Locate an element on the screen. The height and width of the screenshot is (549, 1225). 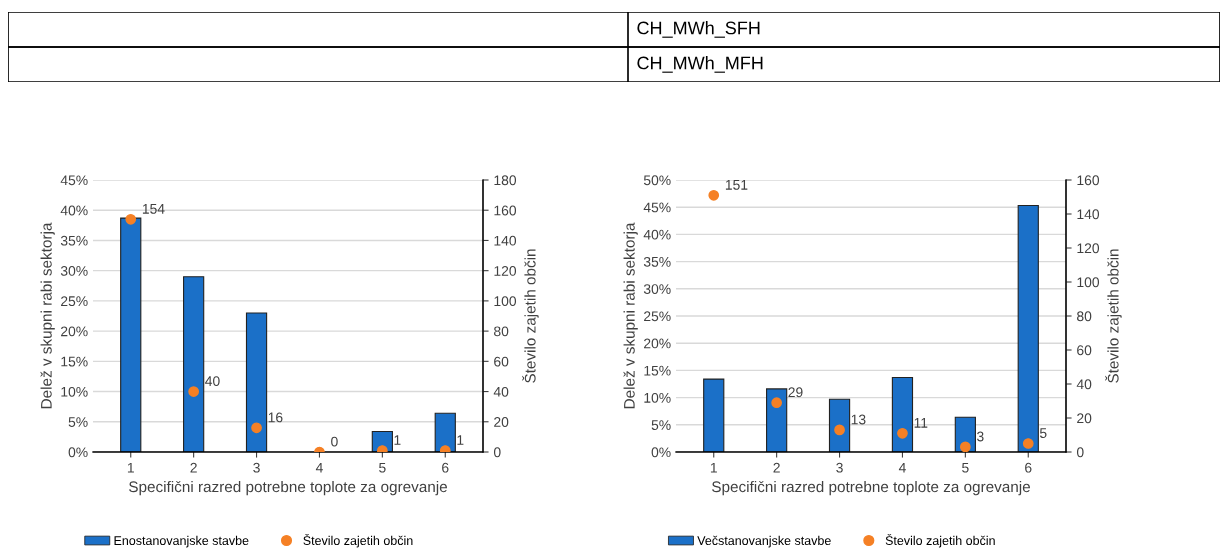
data-label: 11 is located at coordinates (921, 423).